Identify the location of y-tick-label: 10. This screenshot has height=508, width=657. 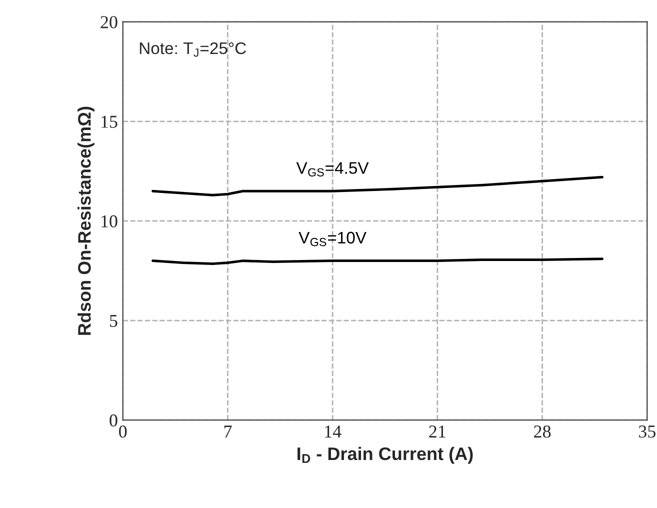
(110, 221).